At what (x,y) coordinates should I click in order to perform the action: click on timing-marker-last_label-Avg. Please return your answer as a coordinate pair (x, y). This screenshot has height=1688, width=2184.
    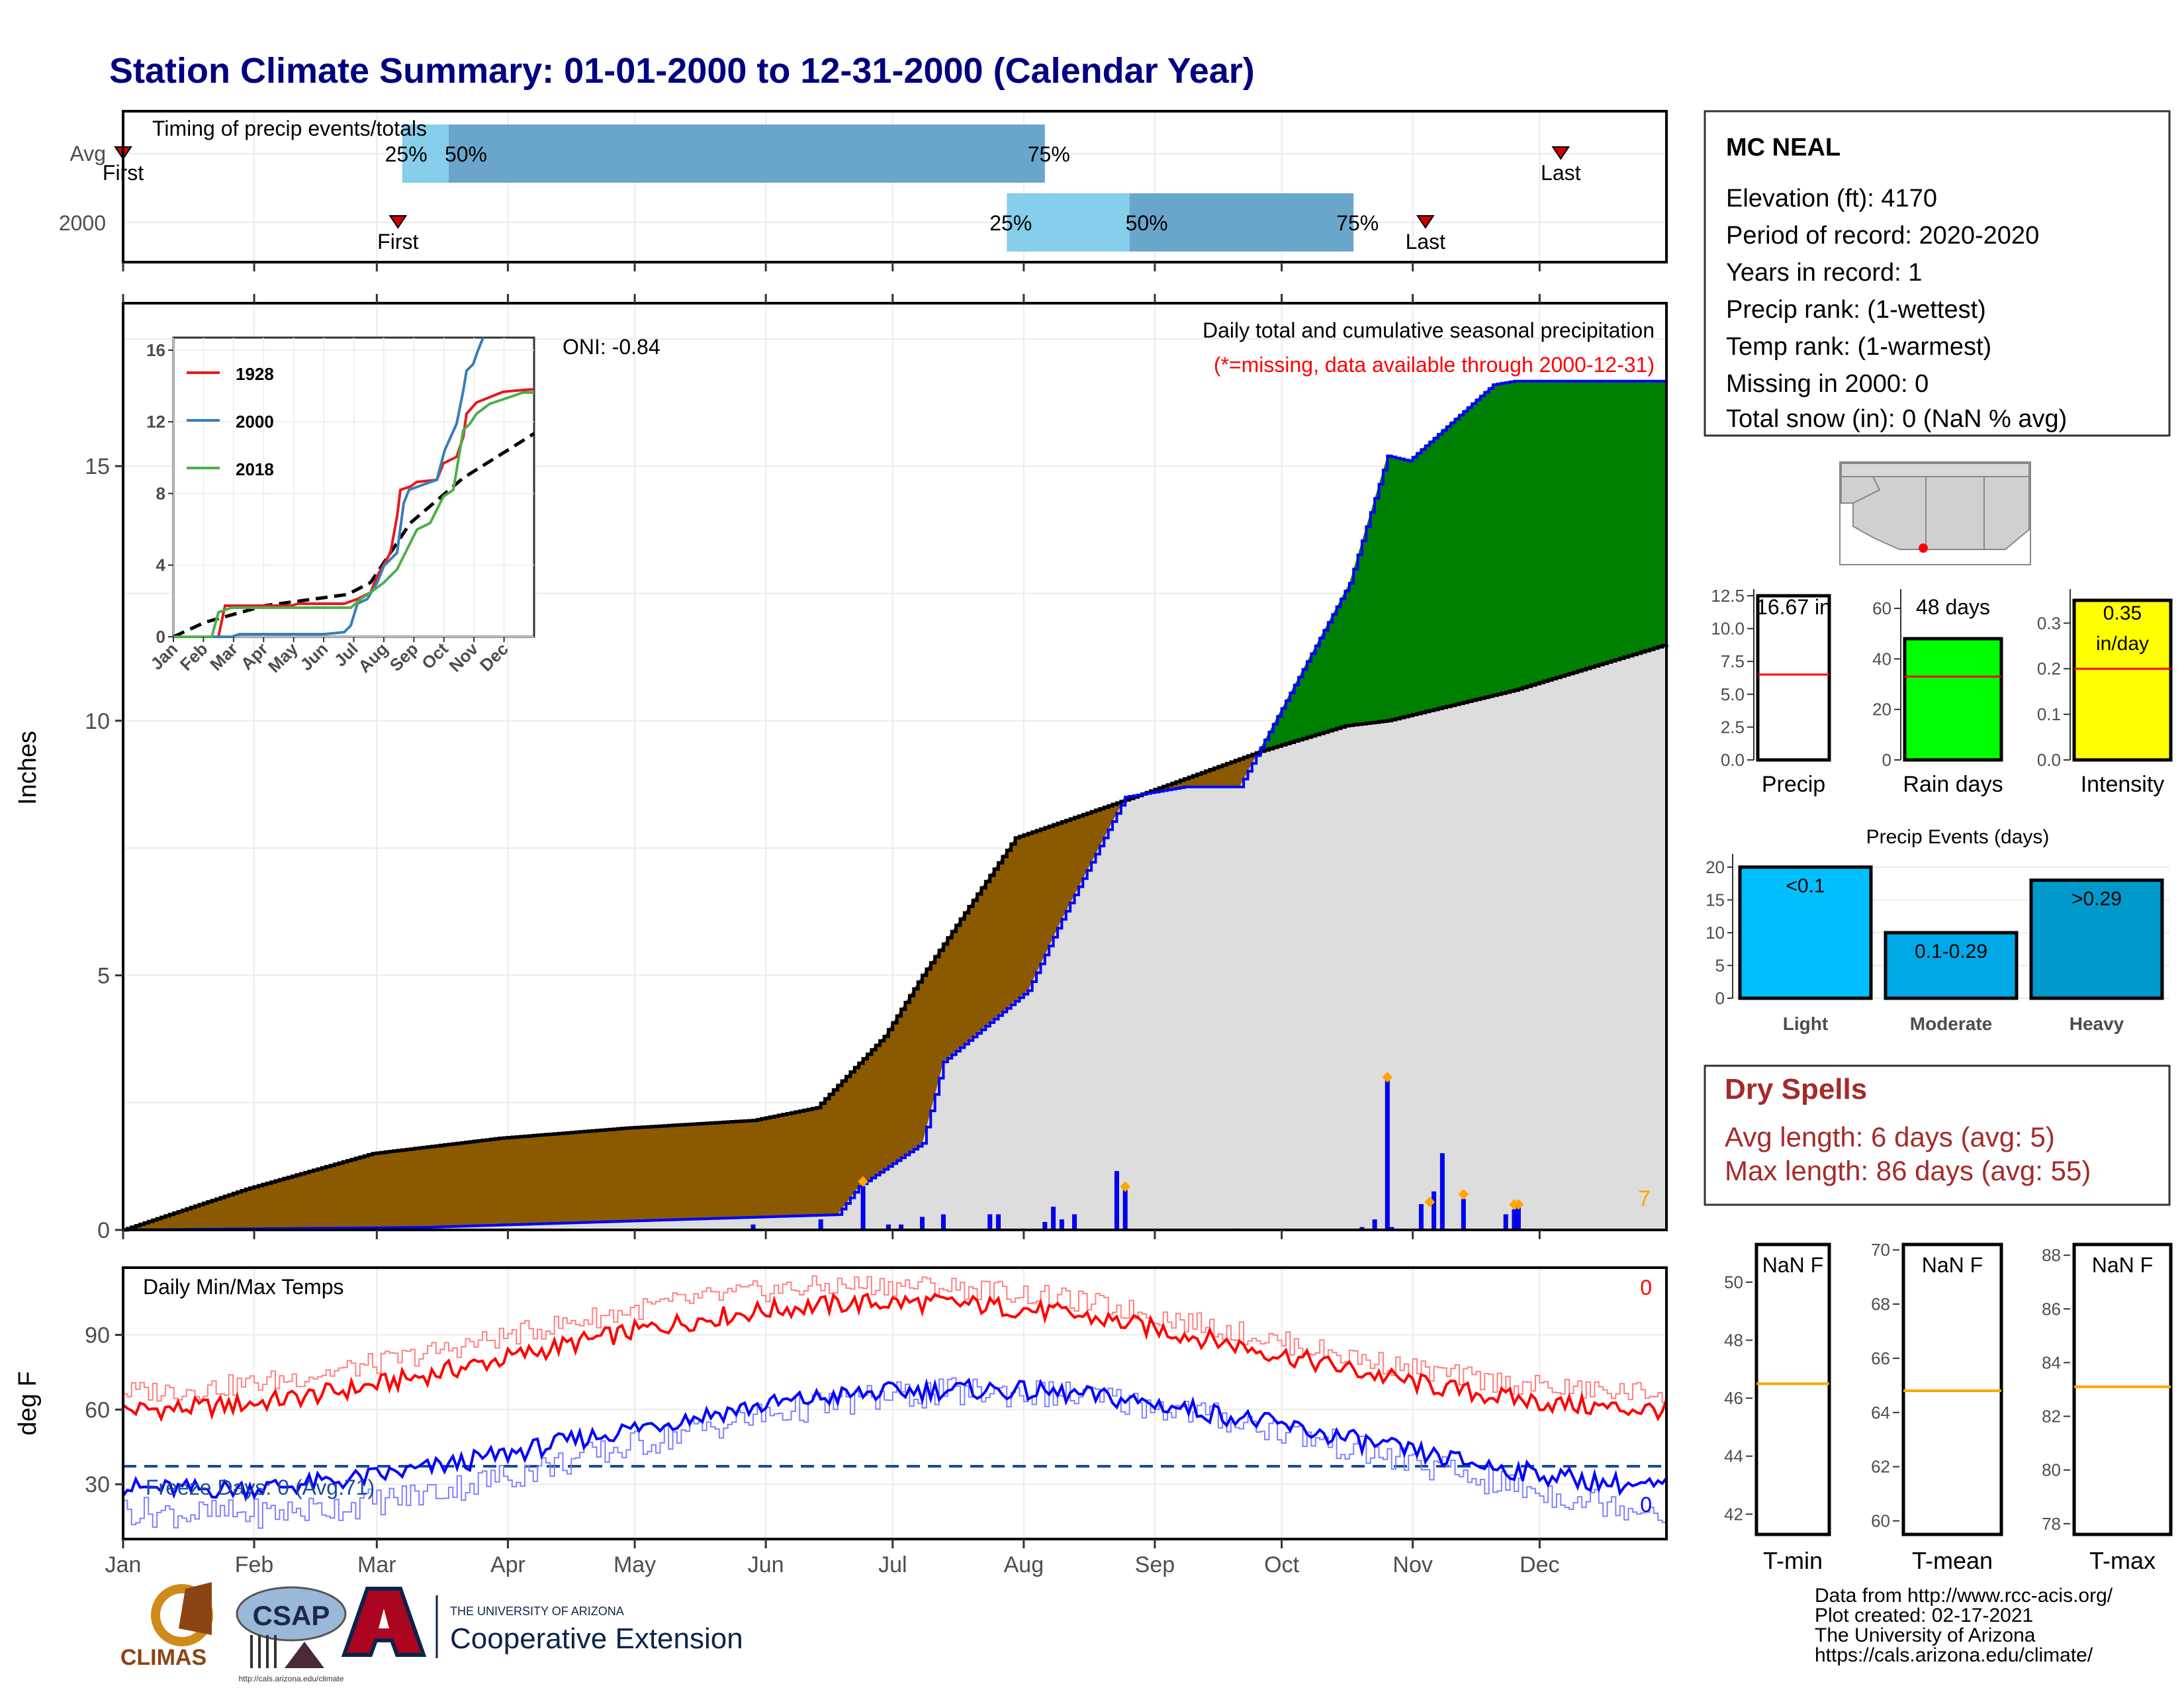
    Looking at the image, I should click on (1561, 153).